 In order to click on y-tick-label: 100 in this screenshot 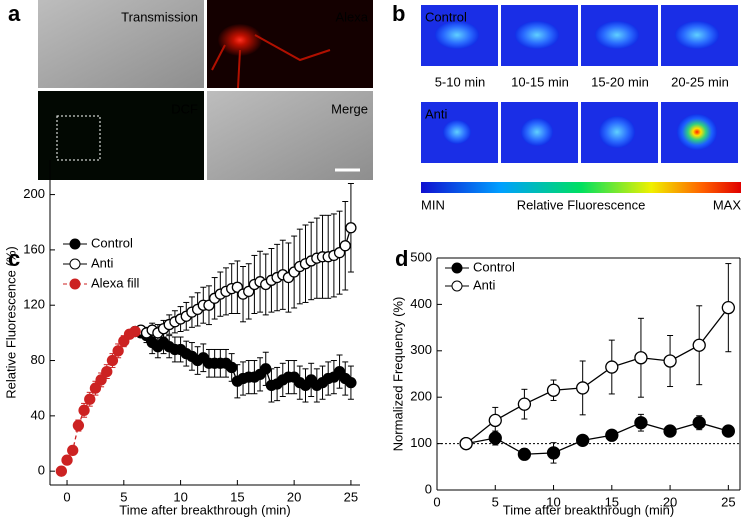, I will do `click(421, 442)`.